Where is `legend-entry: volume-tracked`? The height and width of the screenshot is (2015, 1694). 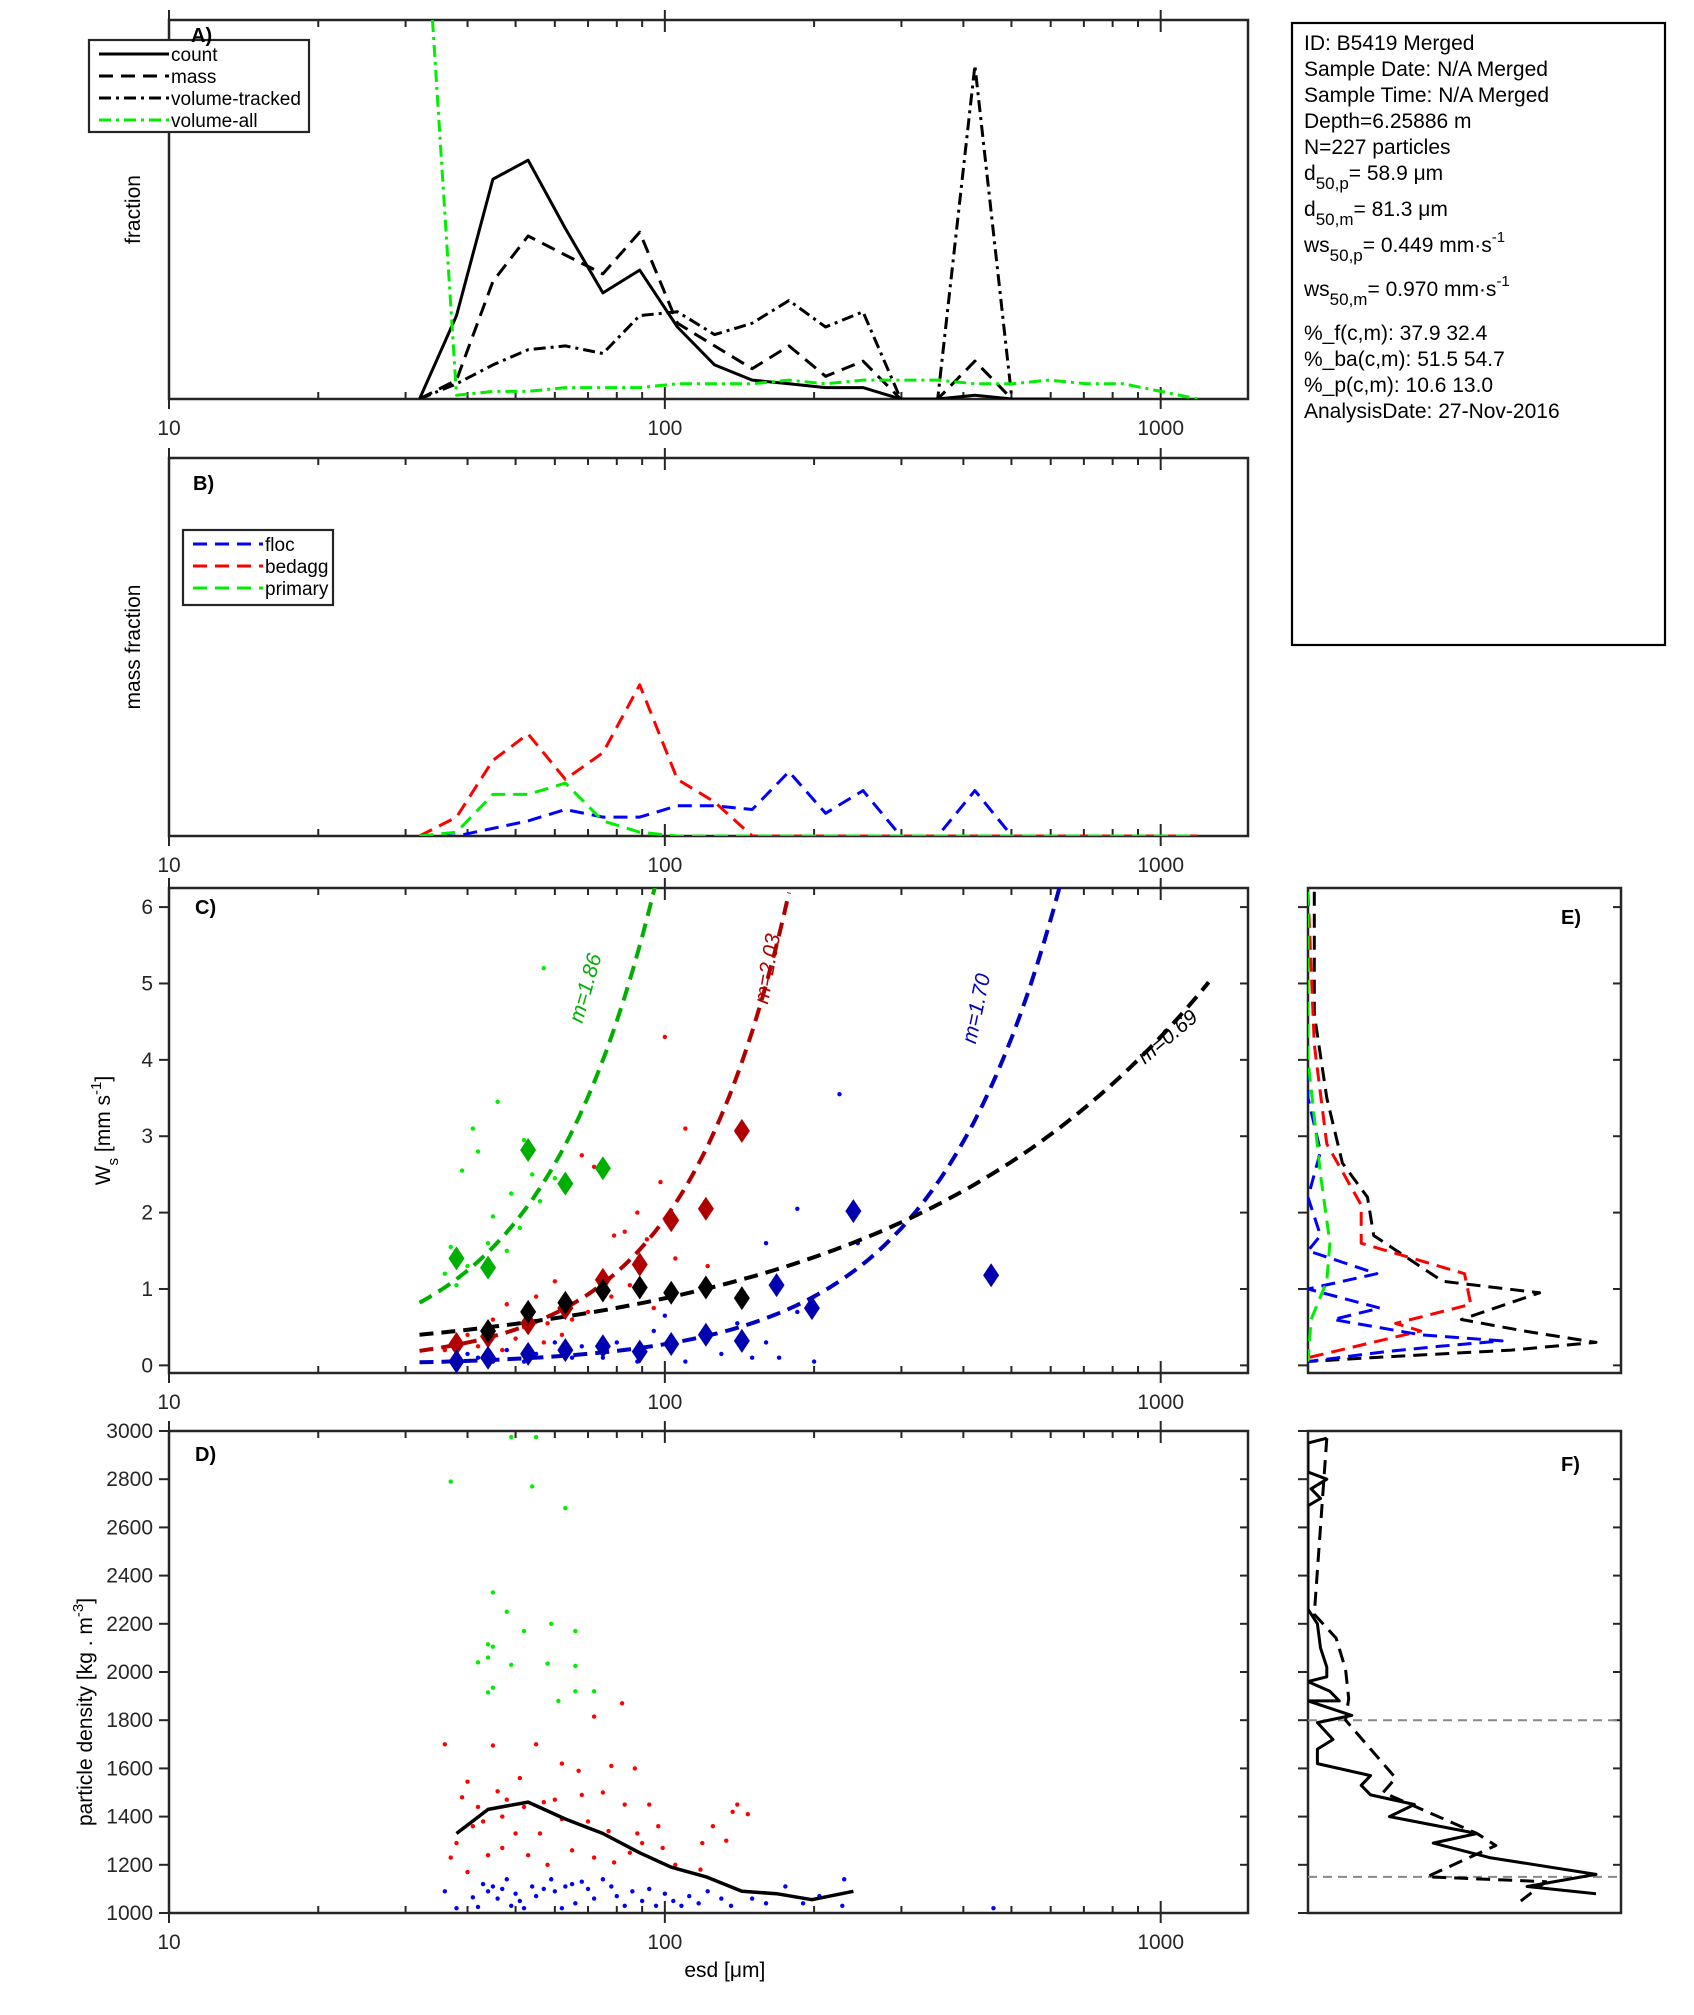 legend-entry: volume-tracked is located at coordinates (236, 99).